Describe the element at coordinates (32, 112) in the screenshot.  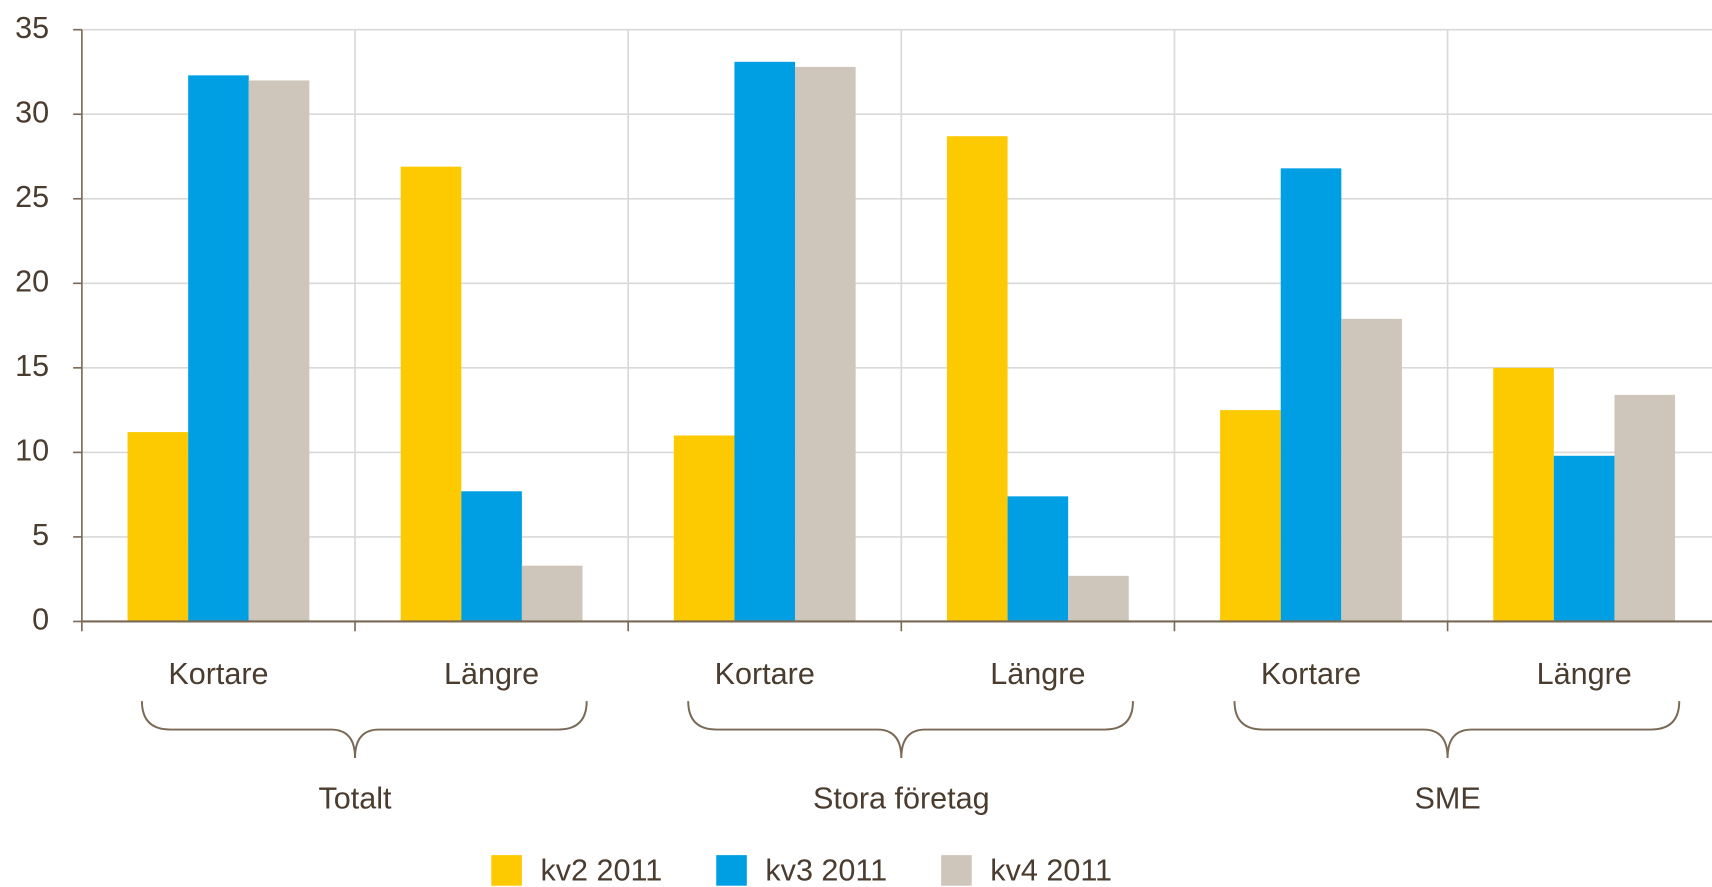
I see `y-tick-label: 30` at that location.